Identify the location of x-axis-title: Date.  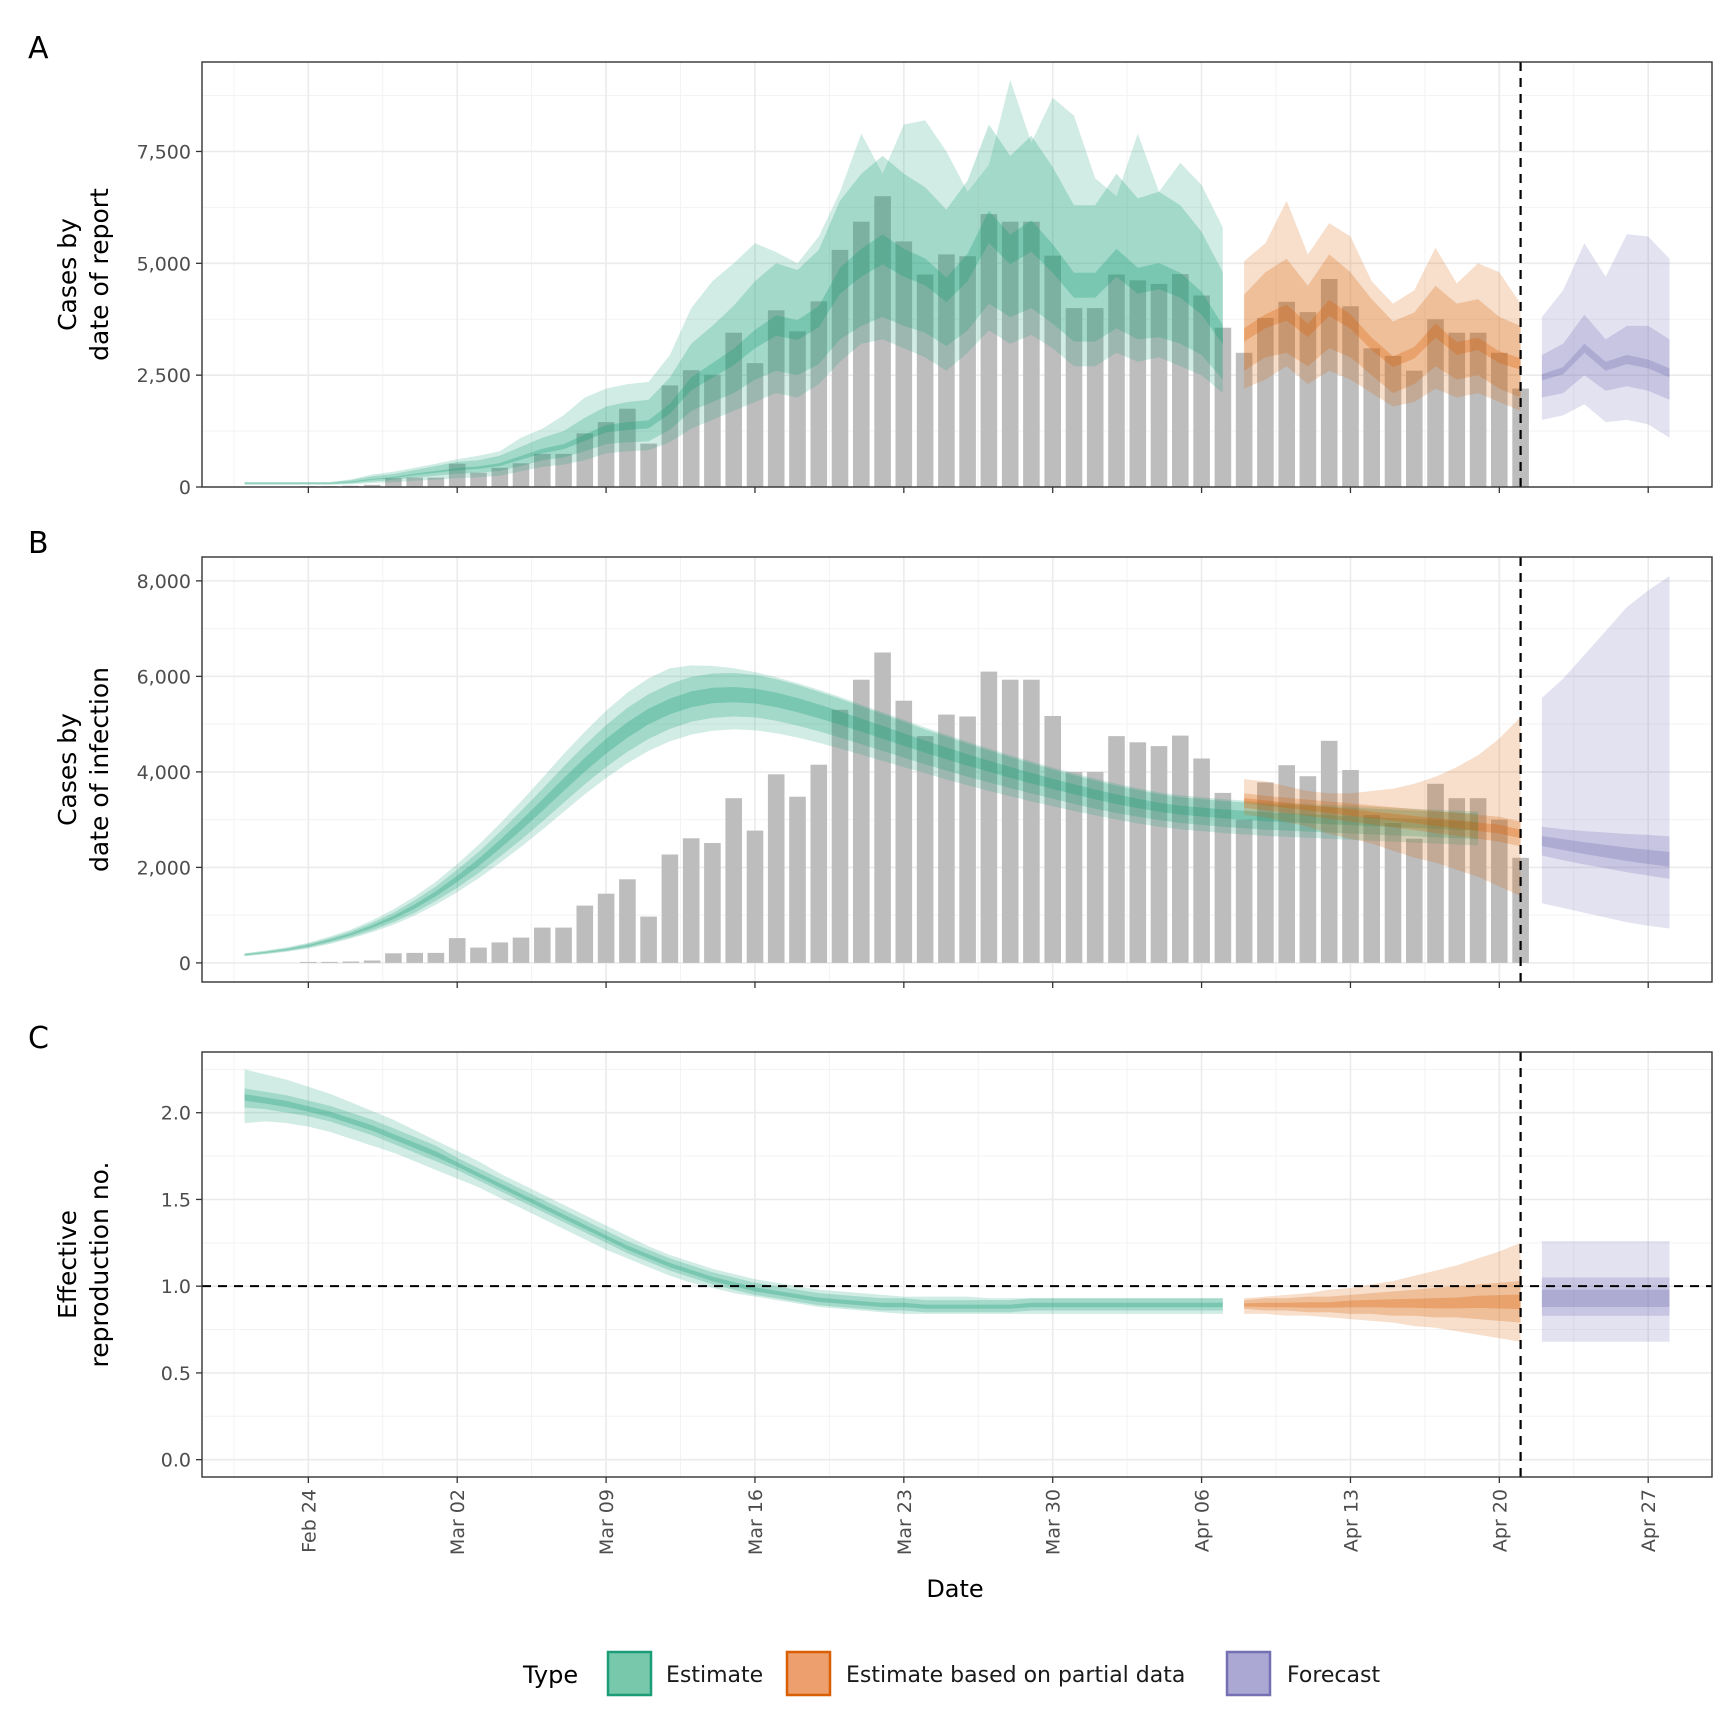
(954, 1589).